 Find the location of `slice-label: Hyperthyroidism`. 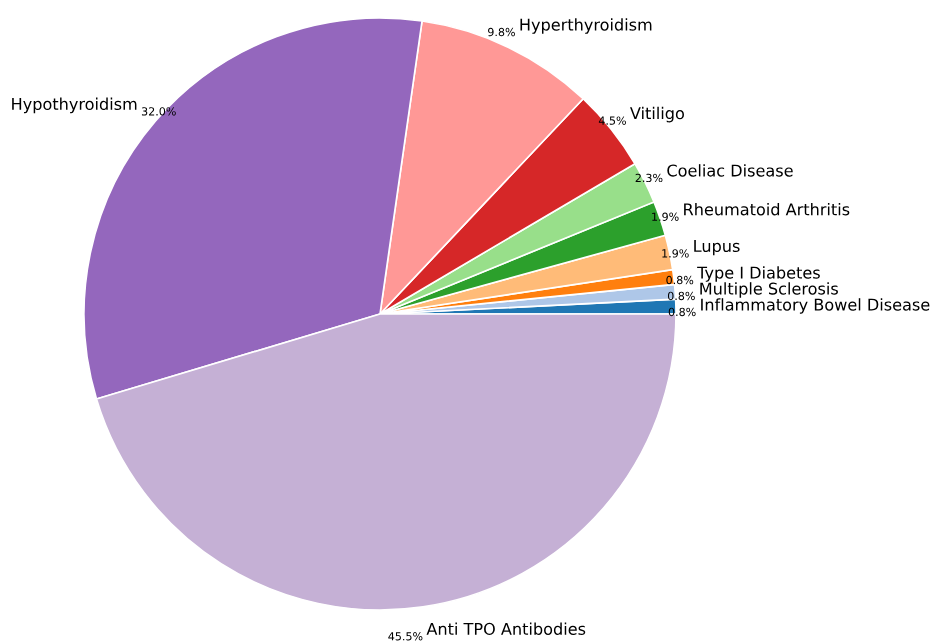

slice-label: Hyperthyroidism is located at coordinates (586, 26).